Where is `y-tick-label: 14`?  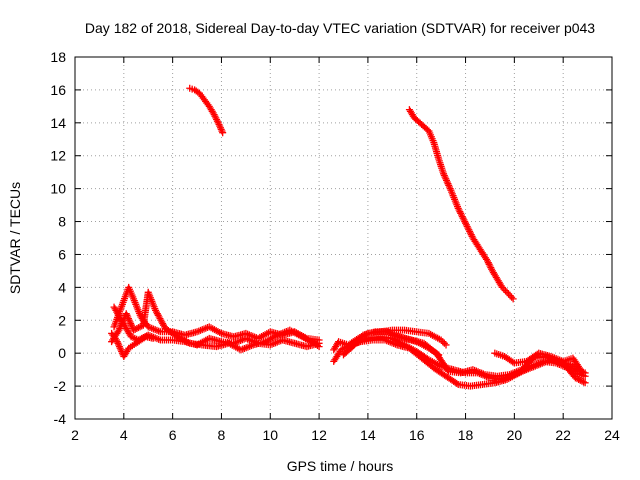 y-tick-label: 14 is located at coordinates (58, 123).